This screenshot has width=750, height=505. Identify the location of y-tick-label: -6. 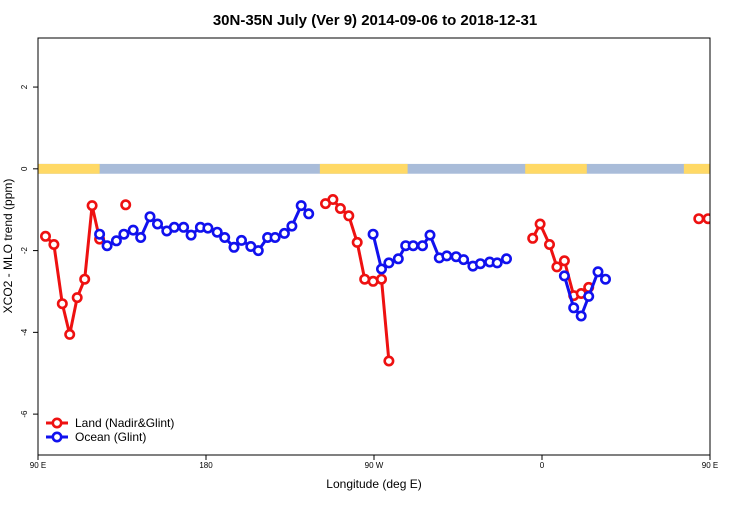
(24, 414).